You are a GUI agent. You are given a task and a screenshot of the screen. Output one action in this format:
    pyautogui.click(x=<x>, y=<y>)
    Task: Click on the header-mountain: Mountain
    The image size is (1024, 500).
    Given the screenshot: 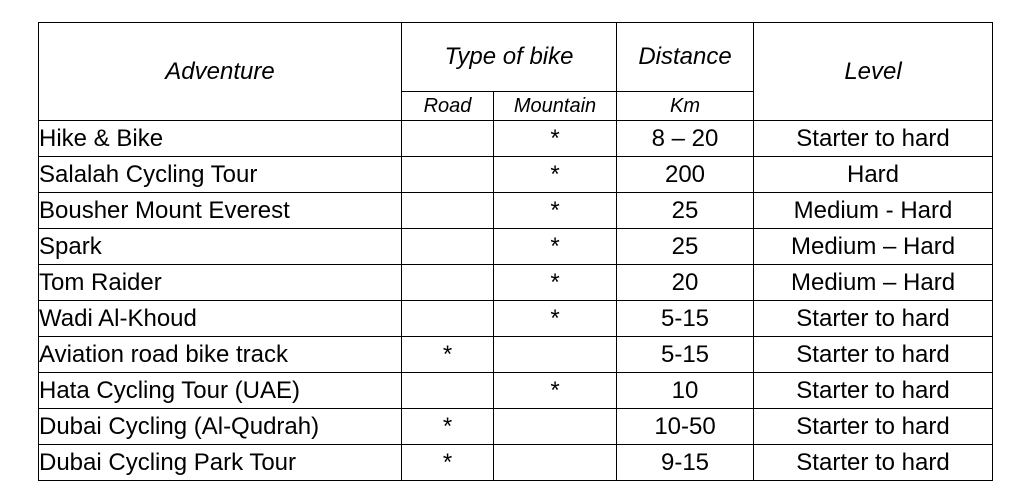 What is the action you would take?
    pyautogui.click(x=555, y=106)
    